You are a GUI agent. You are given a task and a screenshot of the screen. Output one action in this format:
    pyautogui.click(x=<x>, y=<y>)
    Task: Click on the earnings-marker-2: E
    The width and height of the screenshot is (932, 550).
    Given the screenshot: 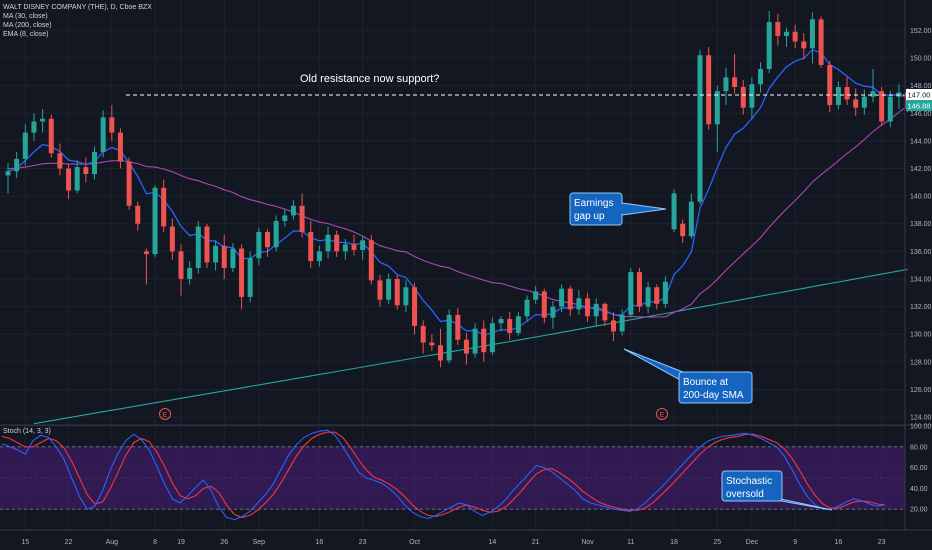 What is the action you would take?
    pyautogui.click(x=662, y=414)
    